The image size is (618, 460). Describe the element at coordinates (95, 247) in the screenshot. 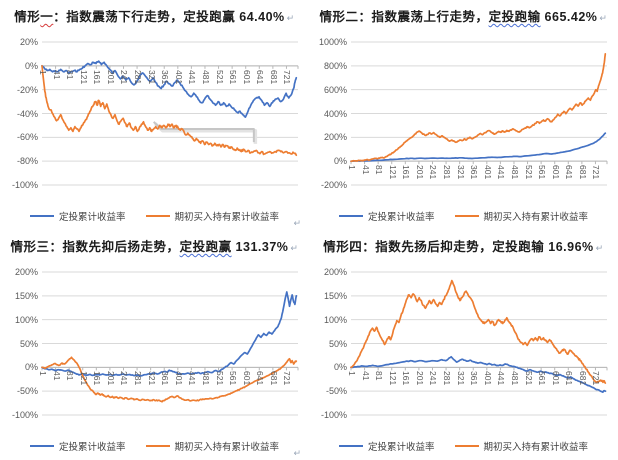

I see `title-text: 情形三：指数先抑后扬走势，` at that location.